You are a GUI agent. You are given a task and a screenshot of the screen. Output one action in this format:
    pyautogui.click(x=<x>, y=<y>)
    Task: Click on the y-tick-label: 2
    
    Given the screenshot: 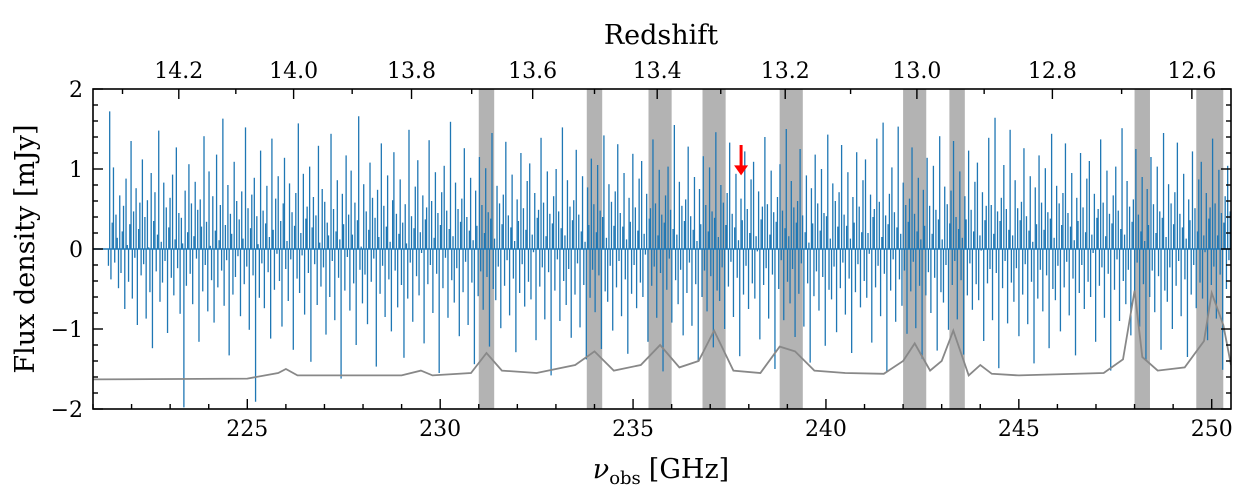 What is the action you would take?
    pyautogui.click(x=76, y=90)
    